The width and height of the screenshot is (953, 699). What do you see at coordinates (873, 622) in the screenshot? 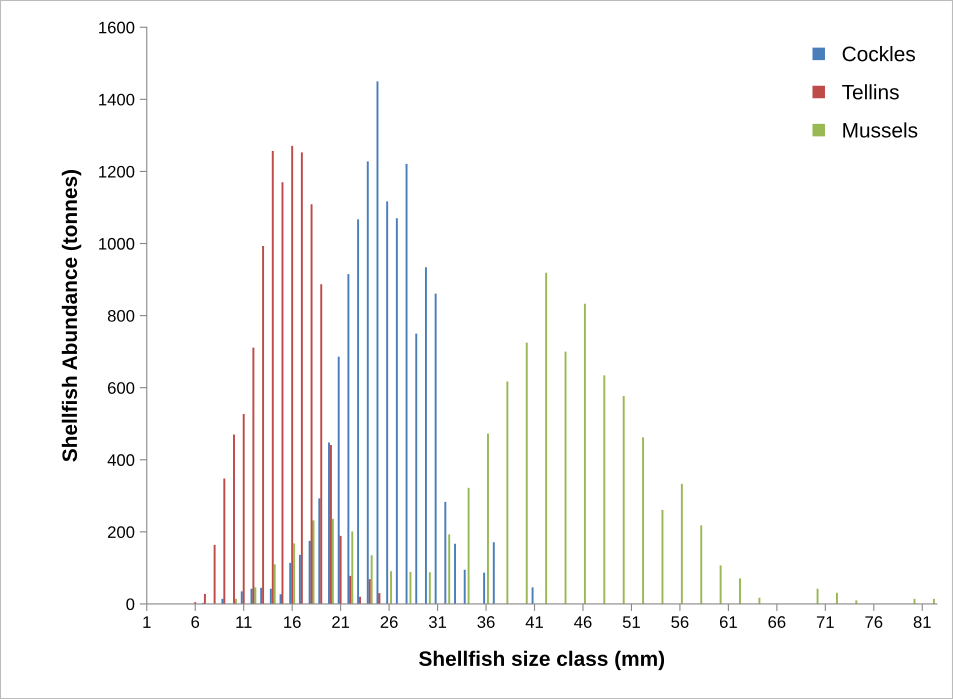
I see `x-tick-label: 76` at bounding box center [873, 622].